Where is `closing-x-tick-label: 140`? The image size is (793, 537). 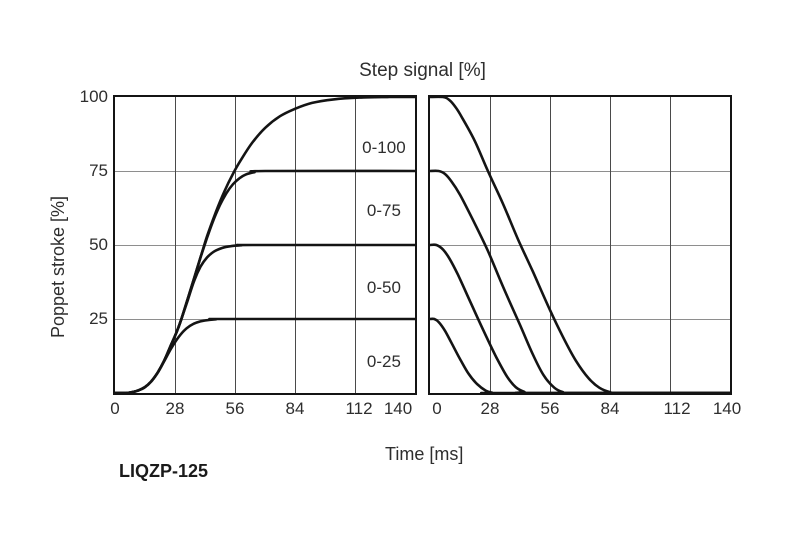
closing-x-tick-label: 140 is located at coordinates (727, 408).